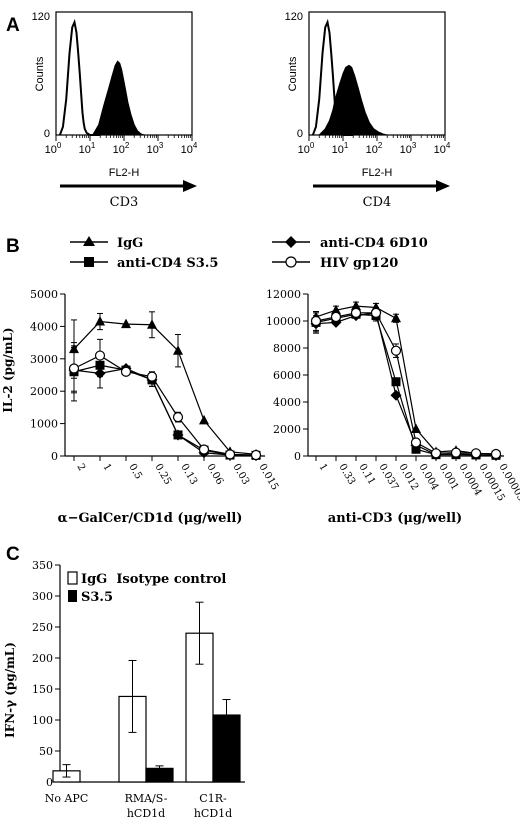  What do you see at coordinates (13, 25) in the screenshot?
I see `panel-label-a: A` at bounding box center [13, 25].